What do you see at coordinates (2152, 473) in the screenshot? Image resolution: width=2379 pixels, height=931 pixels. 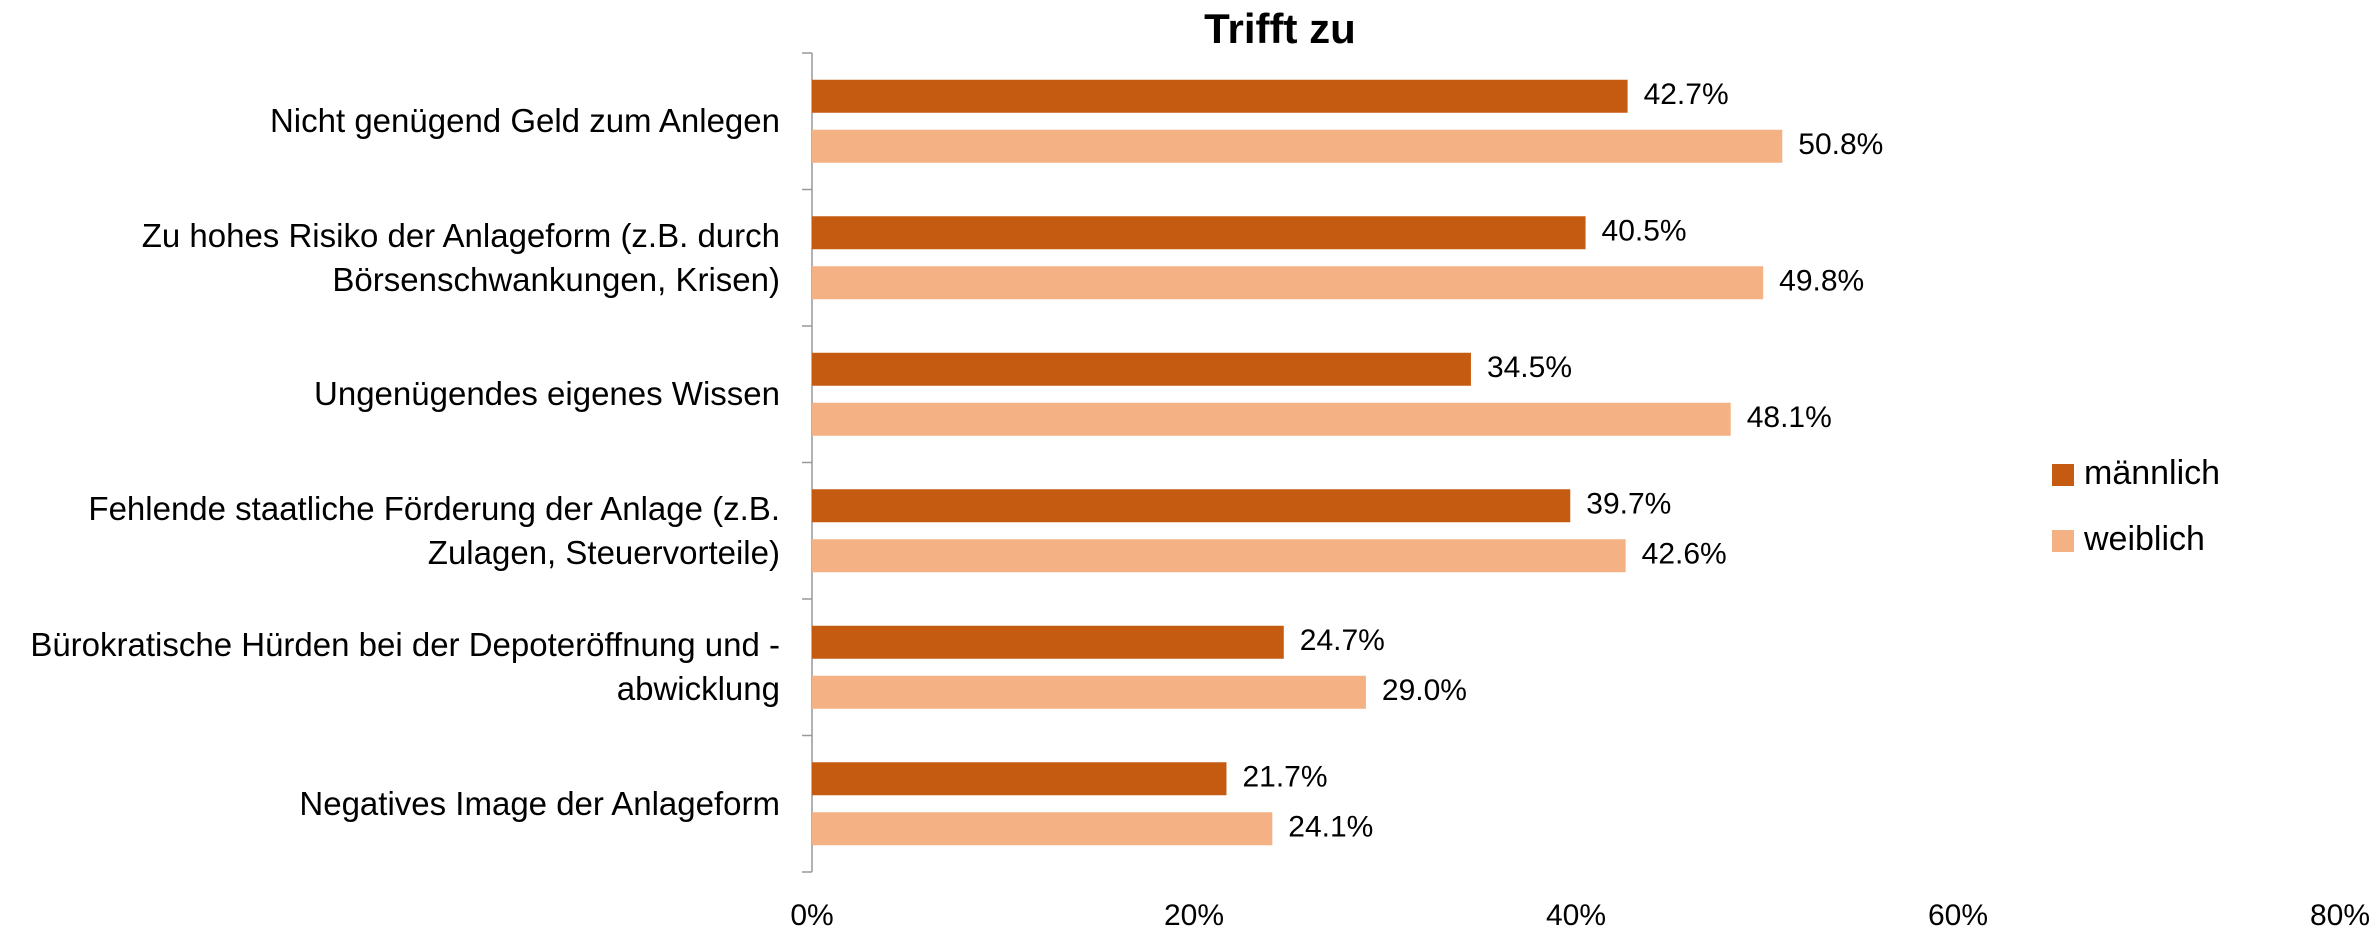 I see `legend-label: männlich` at bounding box center [2152, 473].